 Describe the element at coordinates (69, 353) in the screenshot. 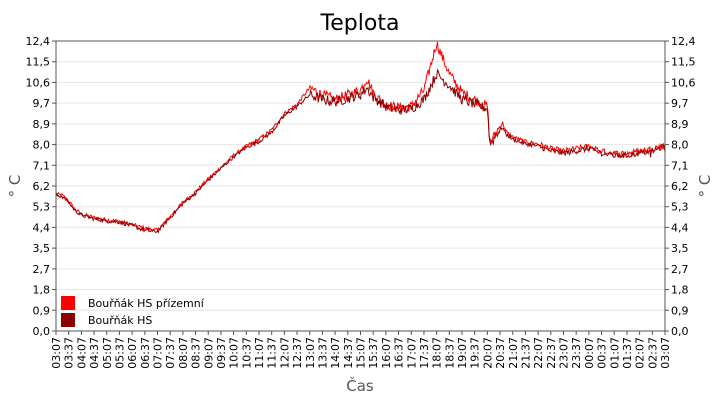

I see `x-tick-label: 03:37` at that location.